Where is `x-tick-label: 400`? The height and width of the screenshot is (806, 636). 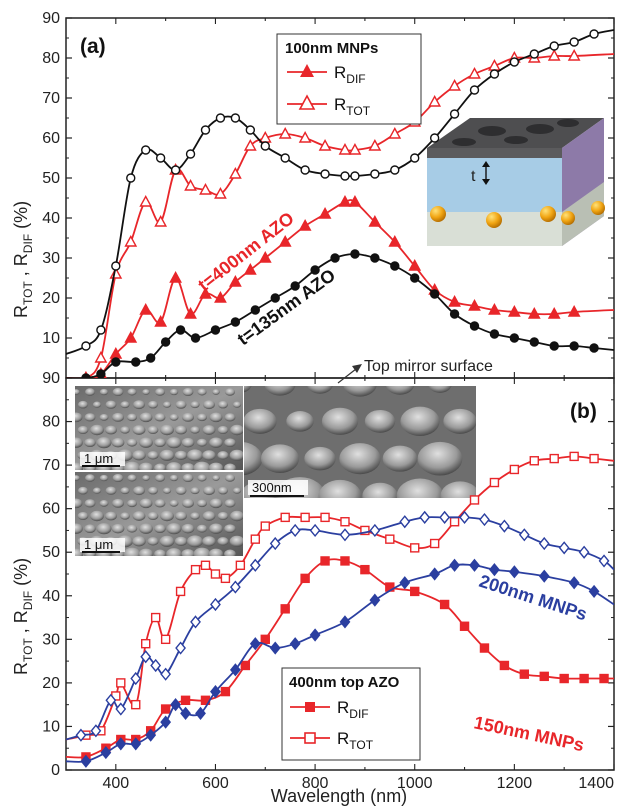
x-tick-label: 400 is located at coordinates (115, 783).